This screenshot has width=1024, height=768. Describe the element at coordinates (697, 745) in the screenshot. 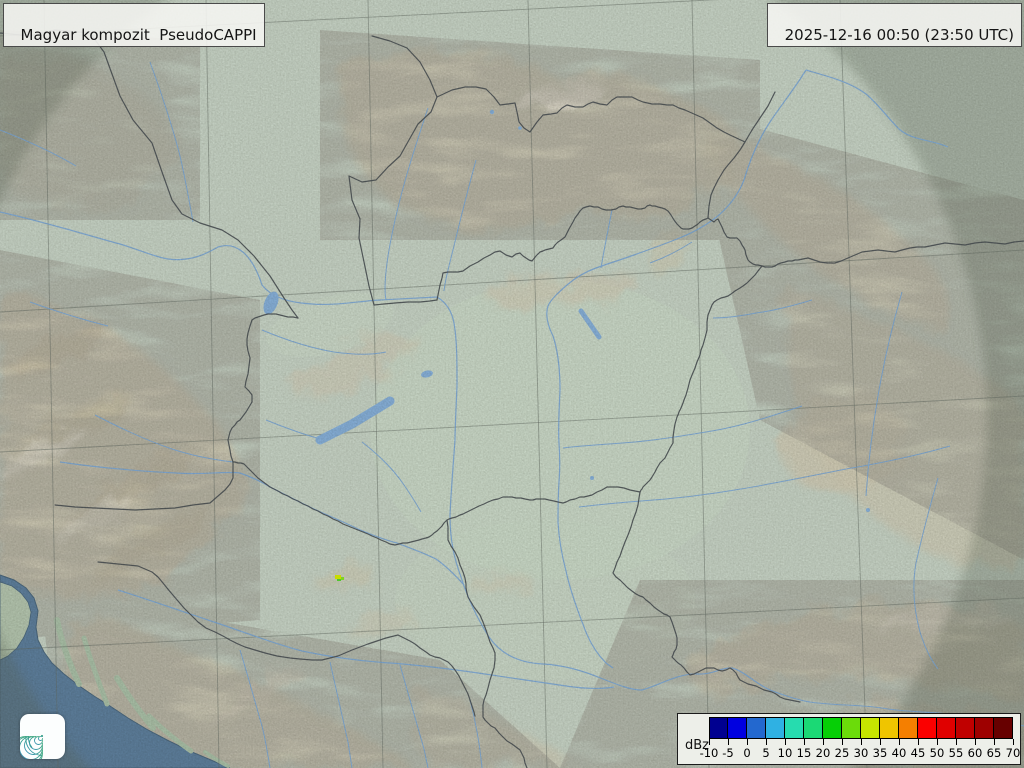

I see `dbz-unit-label: dBz` at that location.